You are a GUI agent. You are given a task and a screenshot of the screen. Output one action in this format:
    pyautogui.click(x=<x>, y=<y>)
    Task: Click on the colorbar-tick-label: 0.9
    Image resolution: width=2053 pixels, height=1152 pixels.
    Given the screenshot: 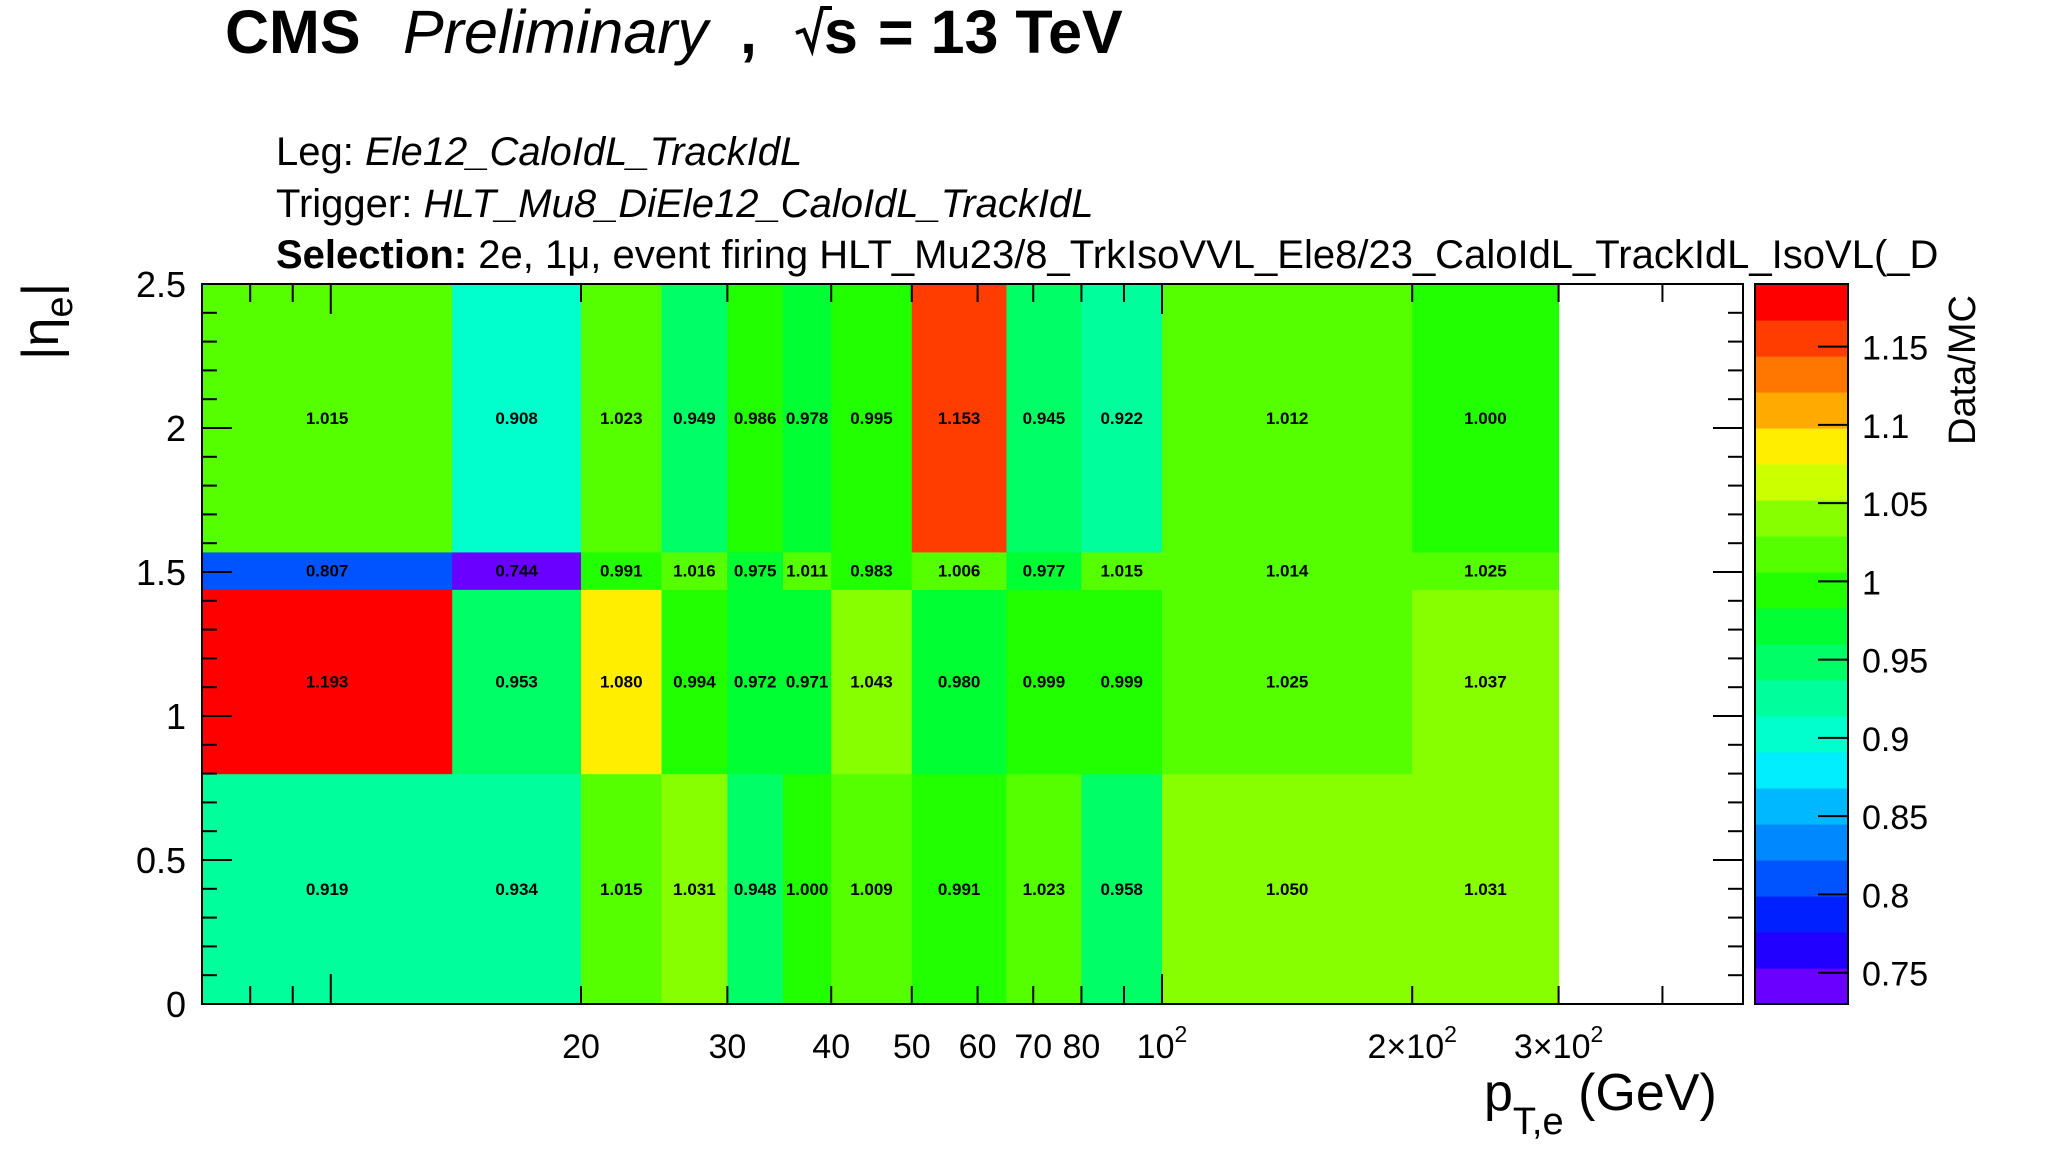 What is the action you would take?
    pyautogui.click(x=1885, y=740)
    